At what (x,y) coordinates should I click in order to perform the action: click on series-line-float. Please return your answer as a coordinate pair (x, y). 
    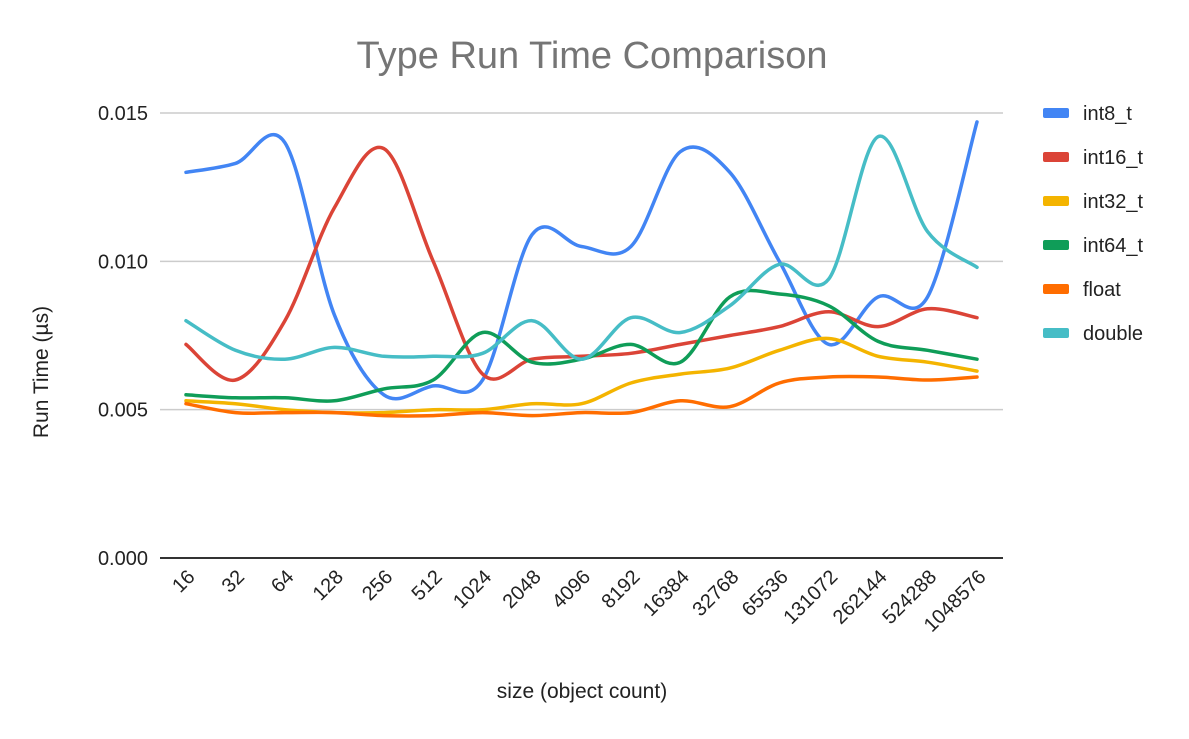
    Looking at the image, I should click on (581, 396).